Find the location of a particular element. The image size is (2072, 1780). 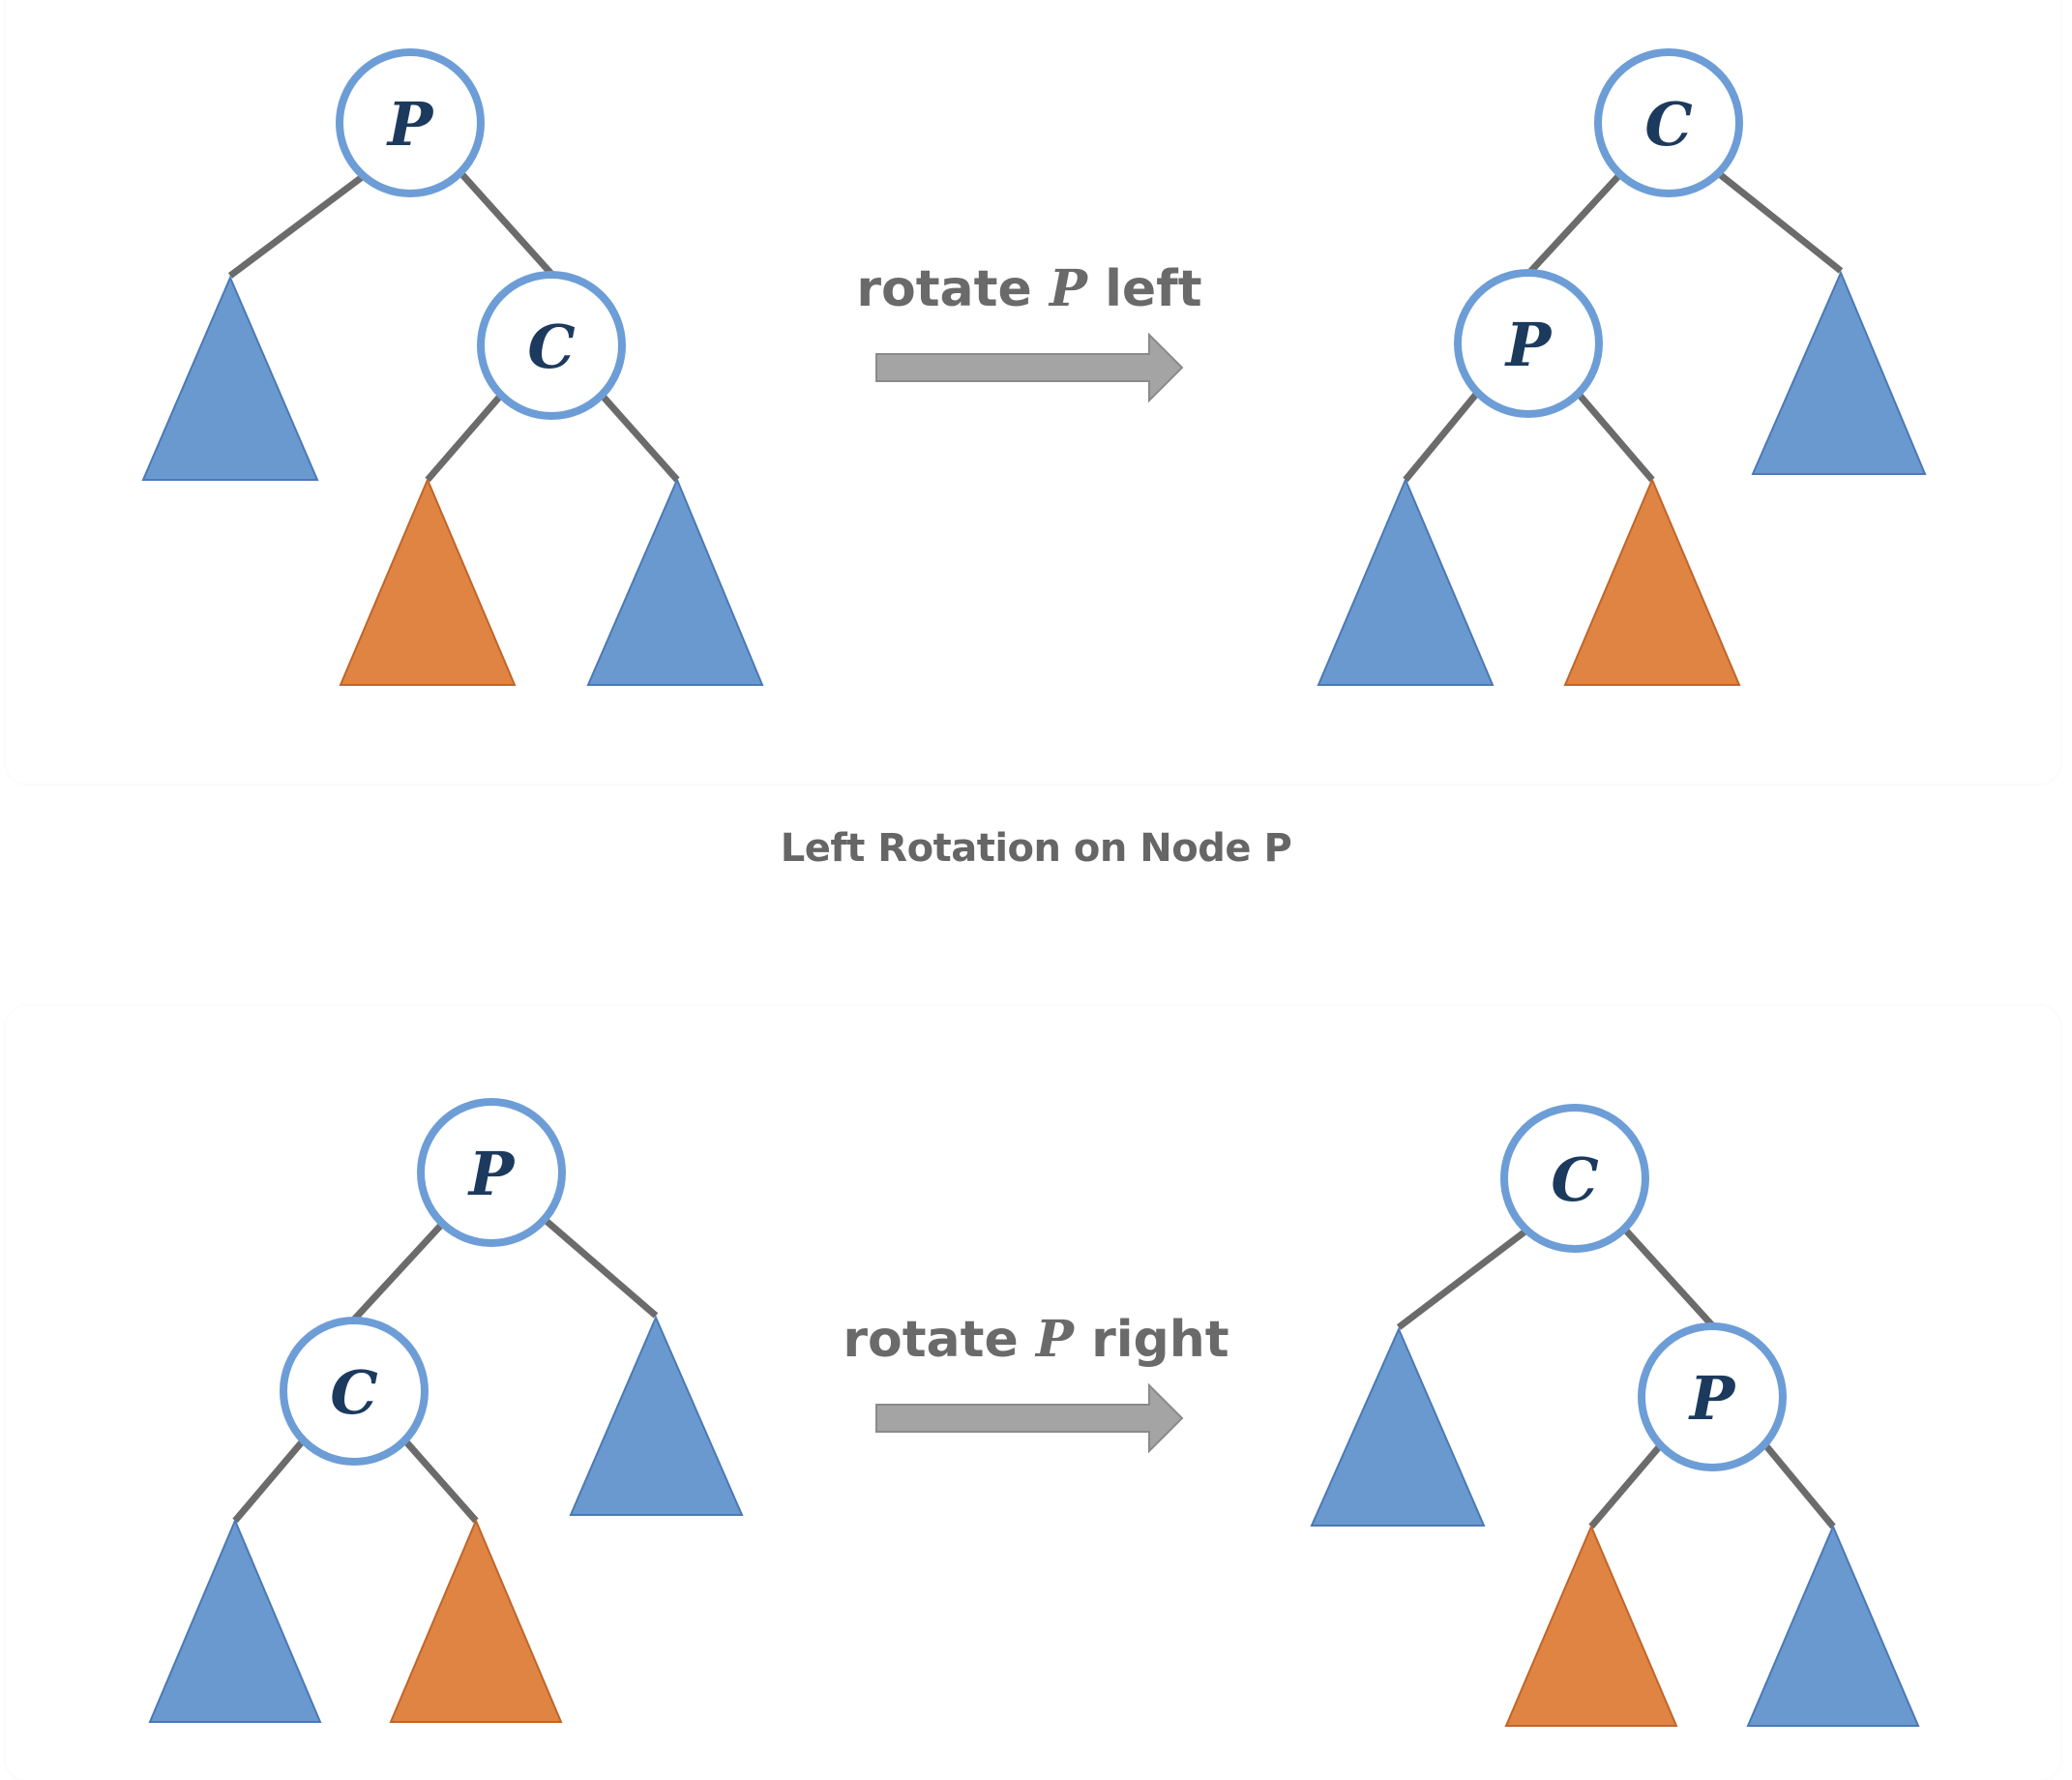

right-rotation-after-tree: C P is located at coordinates (1615, 1415).